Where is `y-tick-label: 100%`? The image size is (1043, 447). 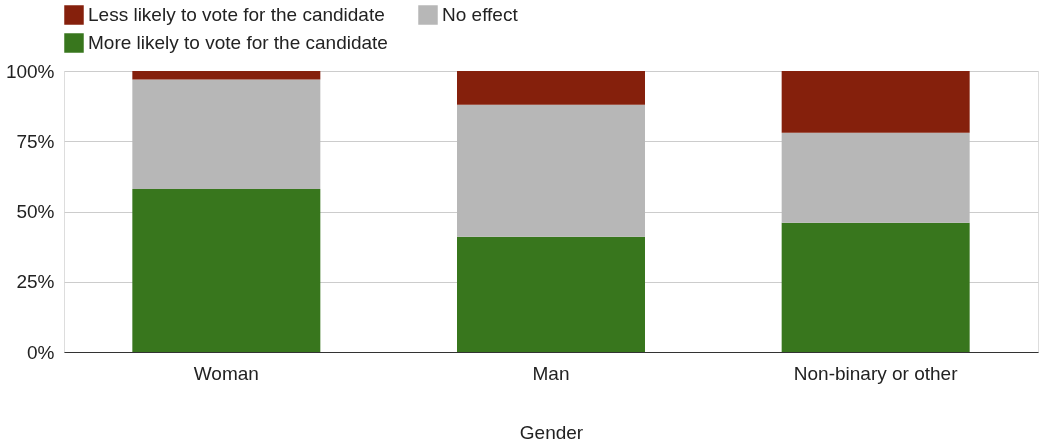
y-tick-label: 100% is located at coordinates (30, 71).